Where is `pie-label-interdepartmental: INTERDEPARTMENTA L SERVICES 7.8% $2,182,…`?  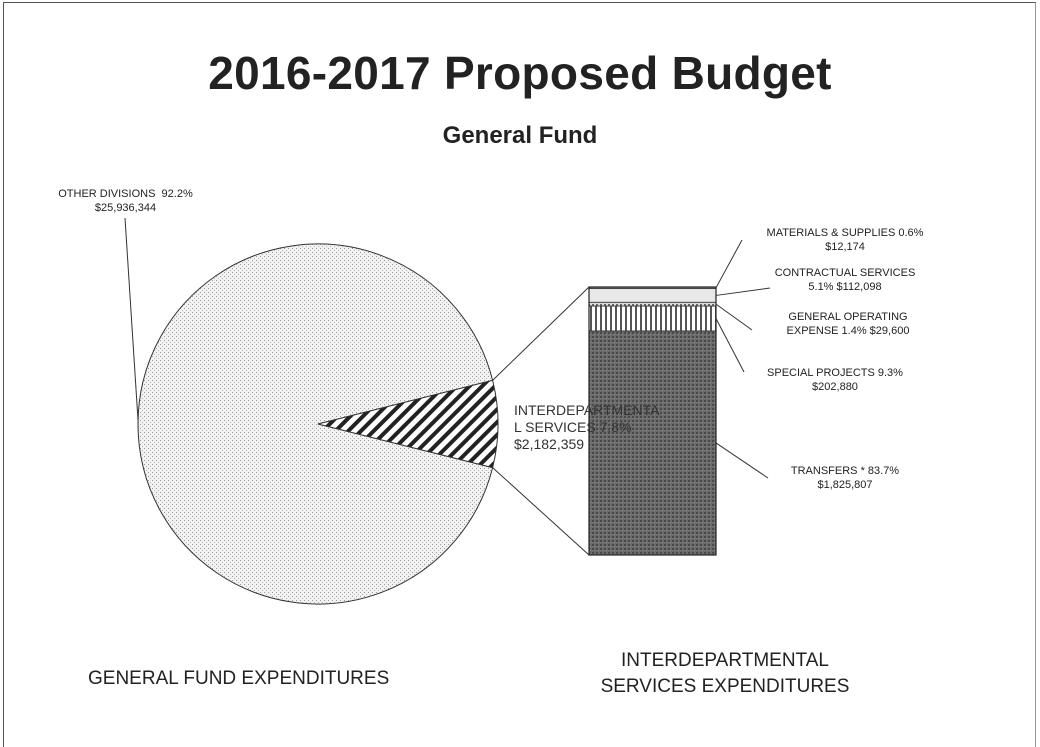 pie-label-interdepartmental: INTERDEPARTMENTA L SERVICES 7.8% $2,182,… is located at coordinates (587, 427).